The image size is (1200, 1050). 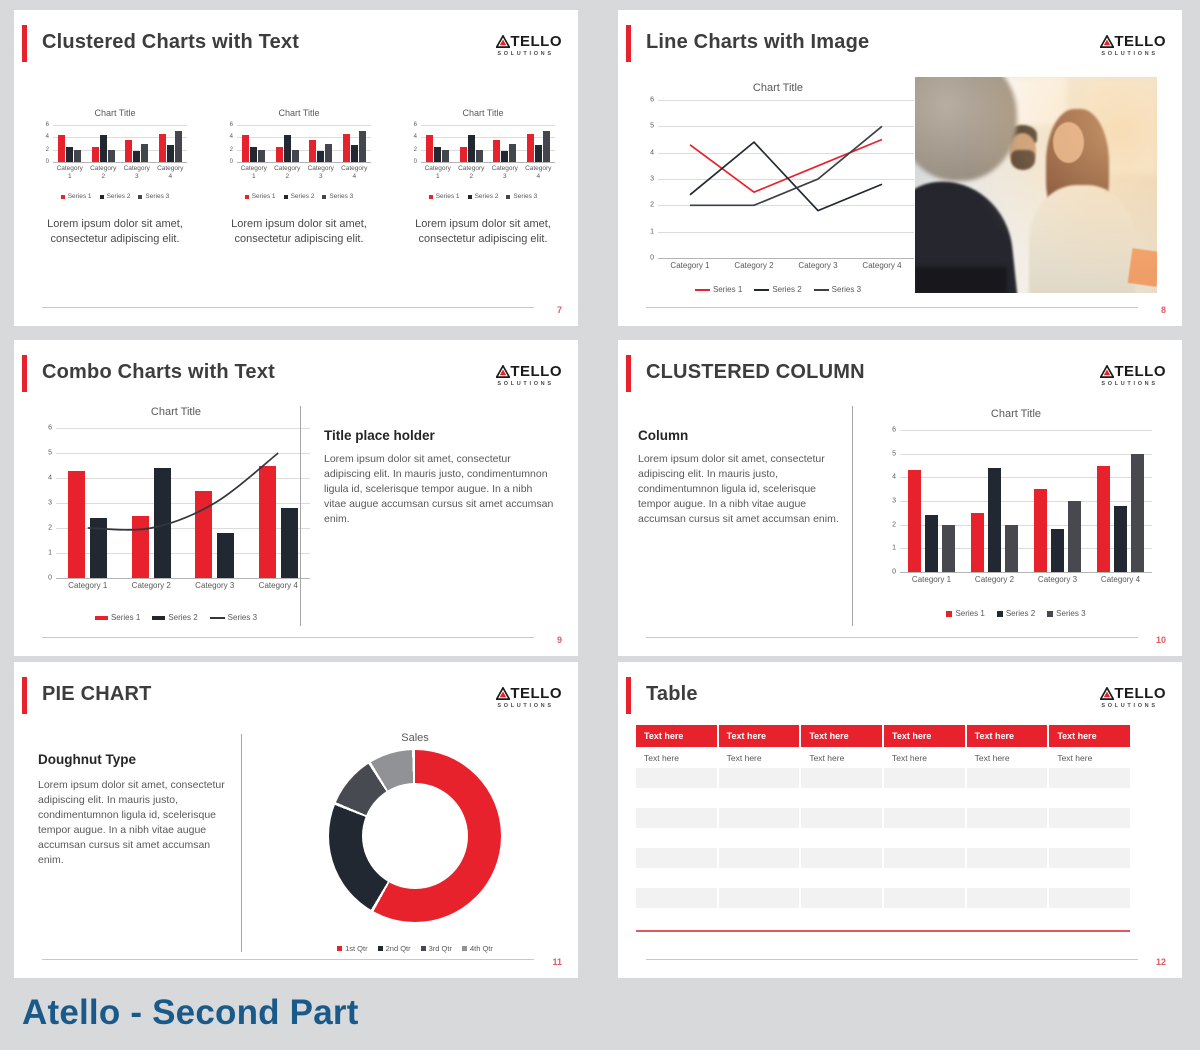 I want to click on footer-divider, so click(x=892, y=307).